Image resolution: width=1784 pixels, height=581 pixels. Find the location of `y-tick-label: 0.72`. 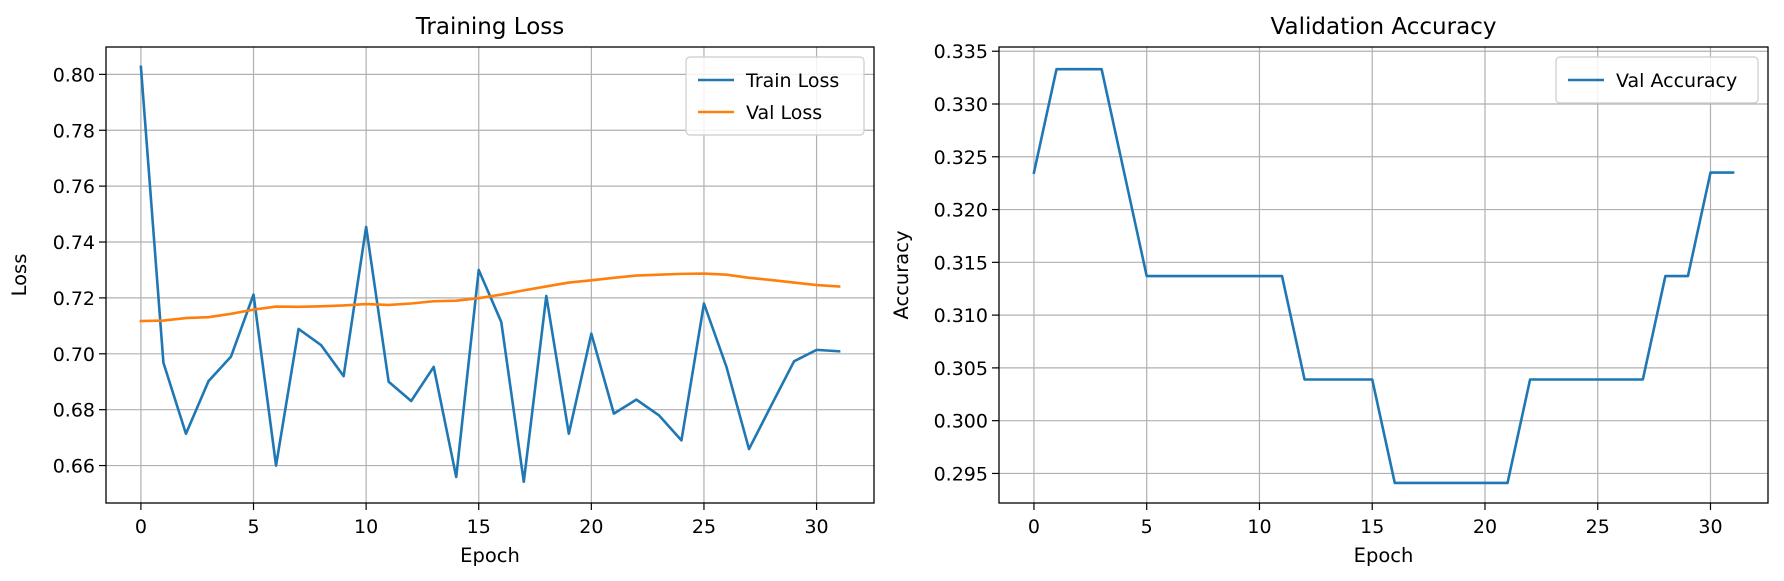

y-tick-label: 0.72 is located at coordinates (74, 299).